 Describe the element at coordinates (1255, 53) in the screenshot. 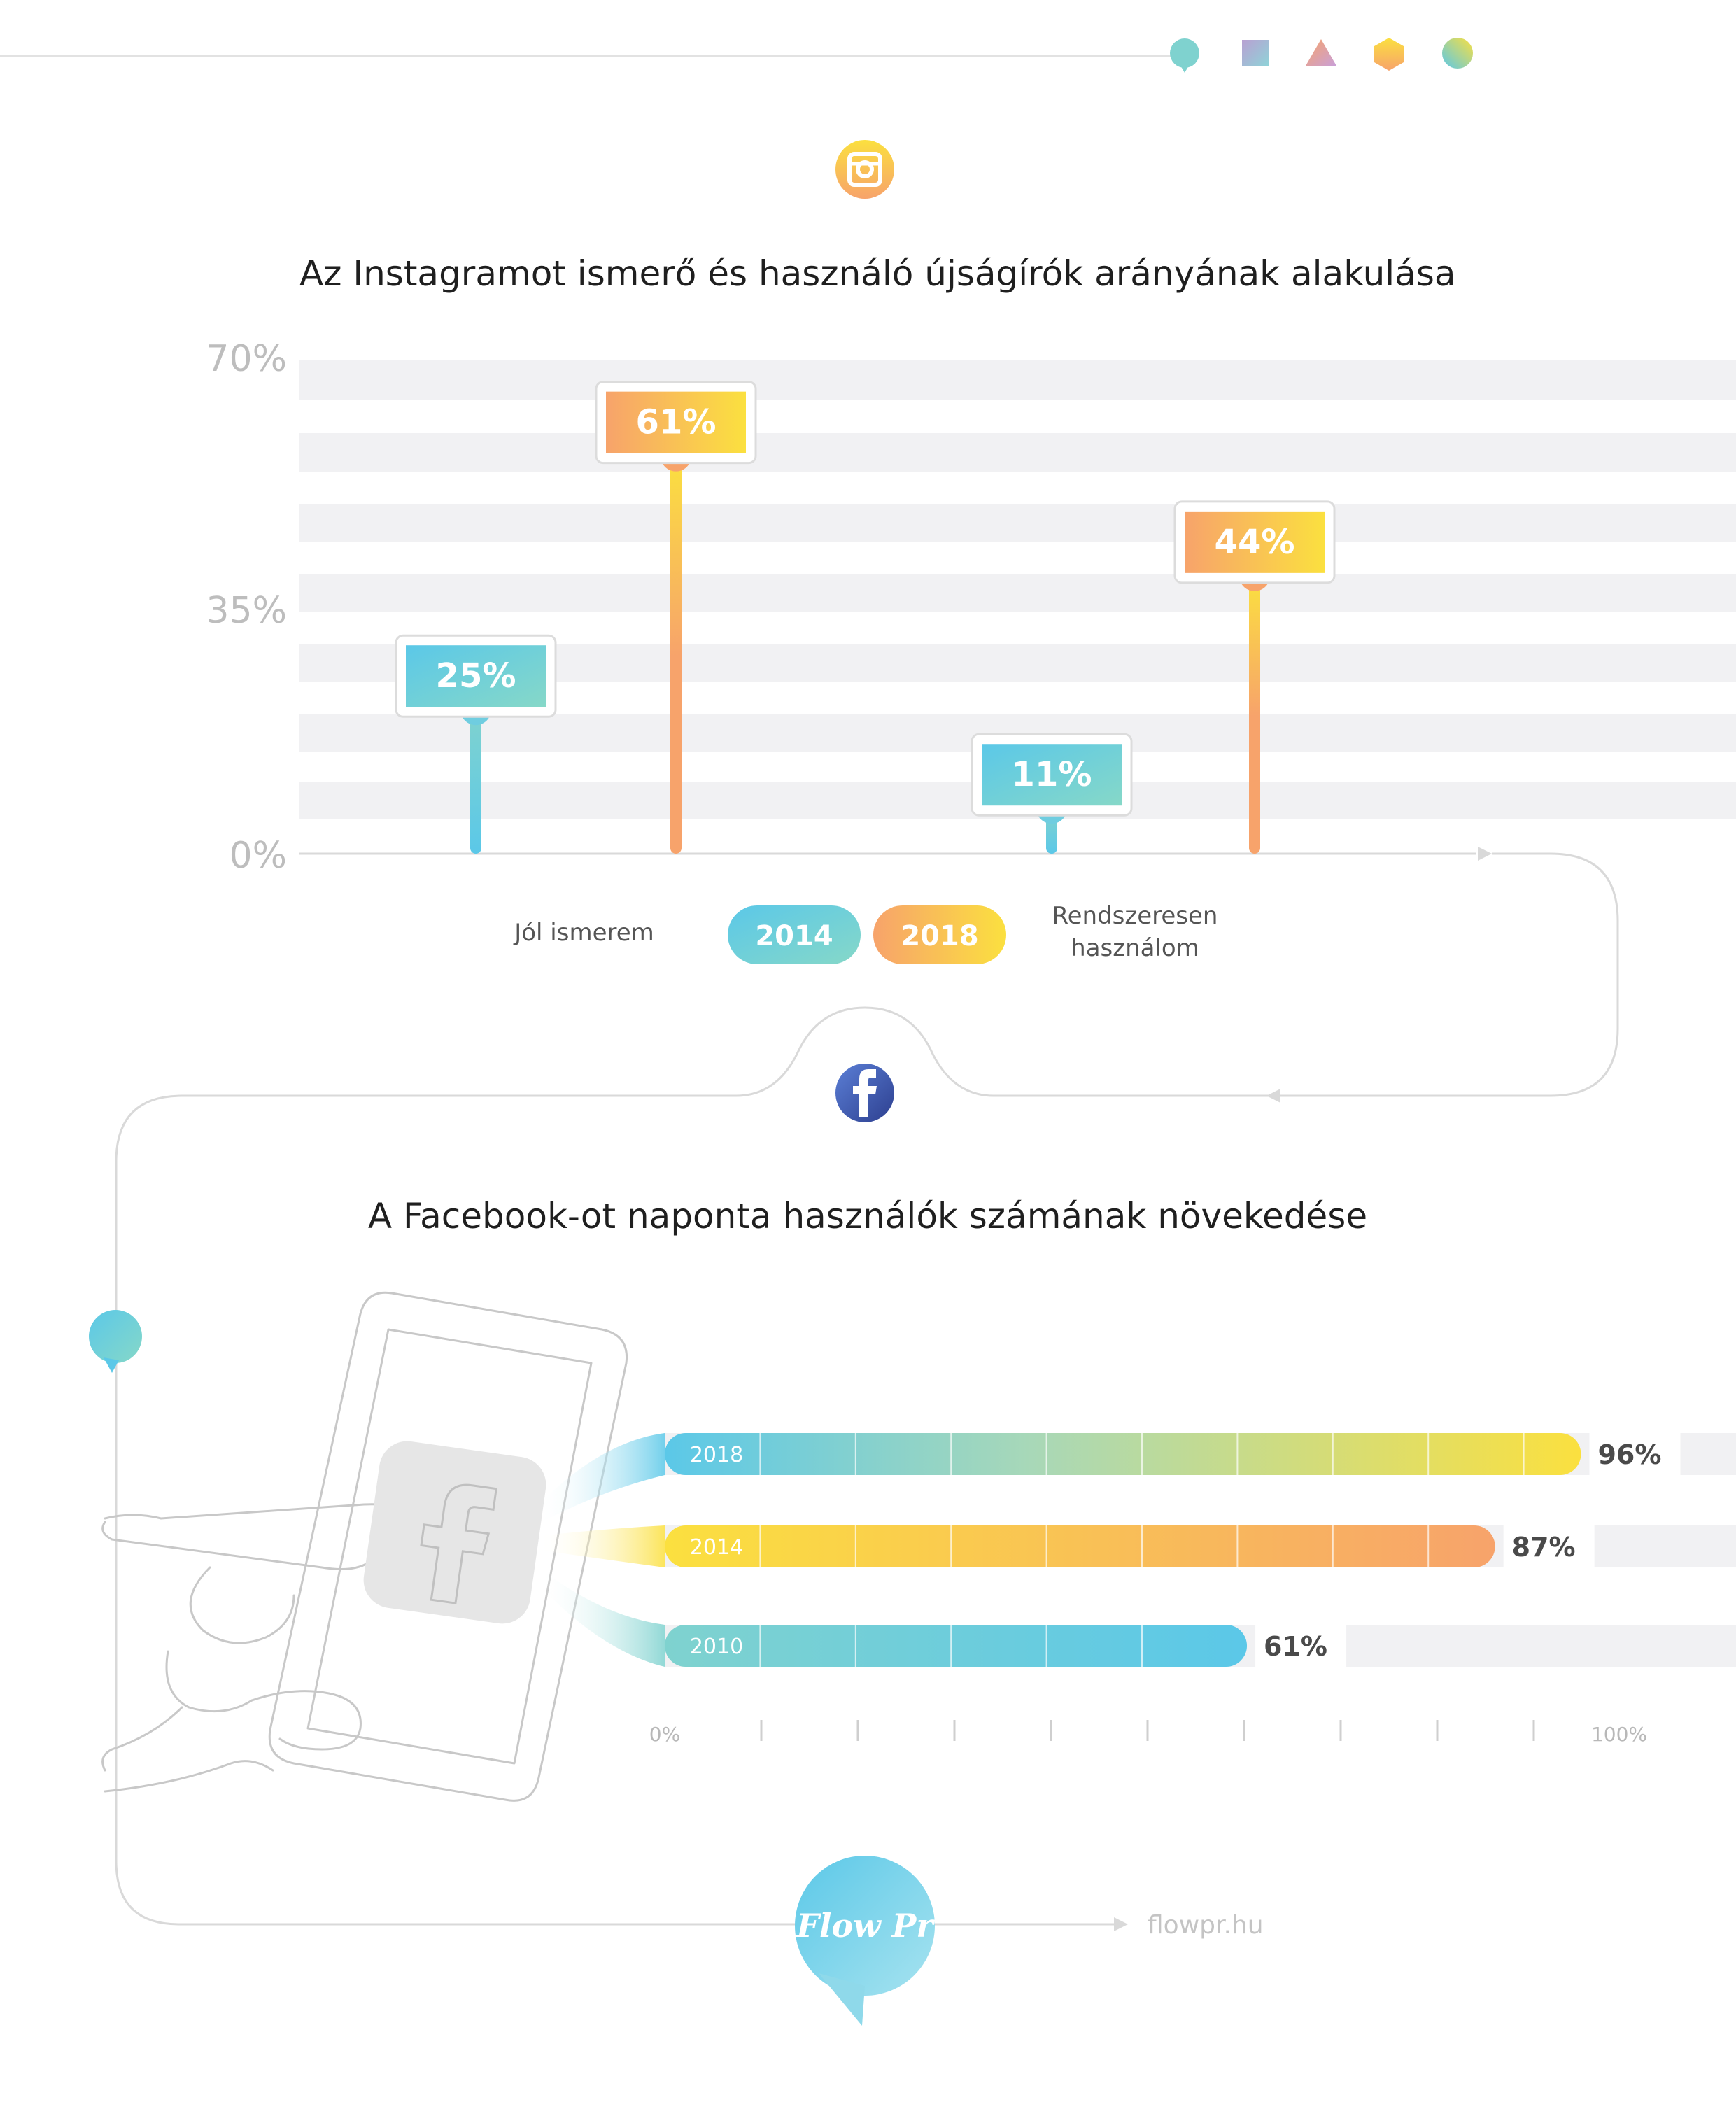

I see `square-icon` at that location.